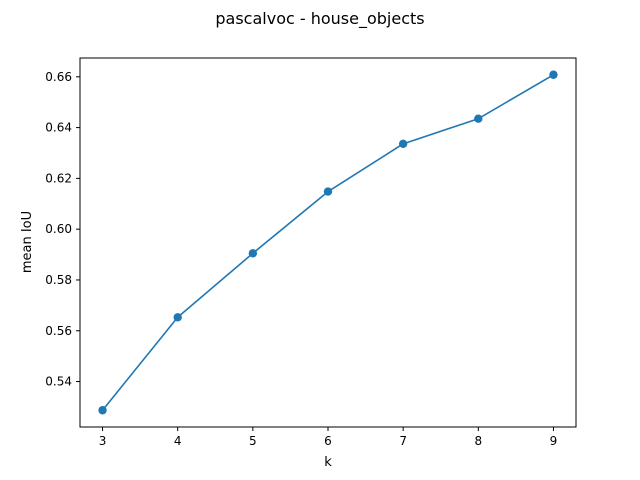 The width and height of the screenshot is (640, 480). Describe the element at coordinates (178, 441) in the screenshot. I see `x-tick-label: 4` at that location.